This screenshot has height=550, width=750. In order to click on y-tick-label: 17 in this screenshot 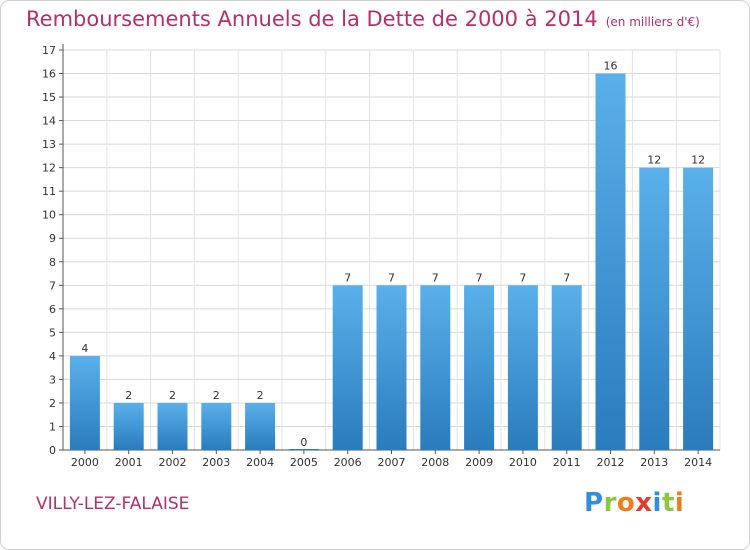, I will do `click(49, 50)`.